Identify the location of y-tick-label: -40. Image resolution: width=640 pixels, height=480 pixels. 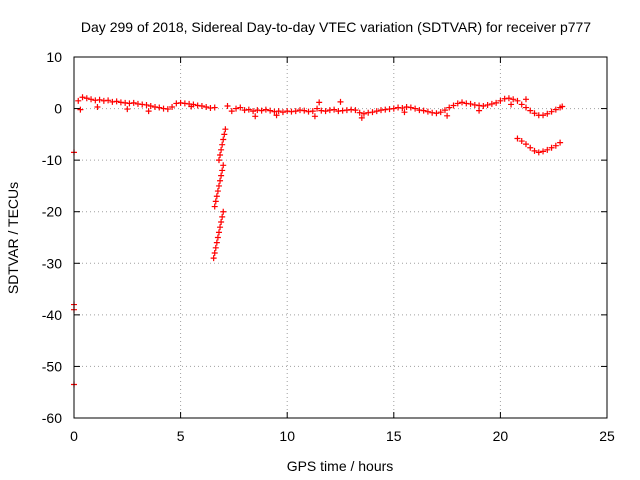
(52, 315).